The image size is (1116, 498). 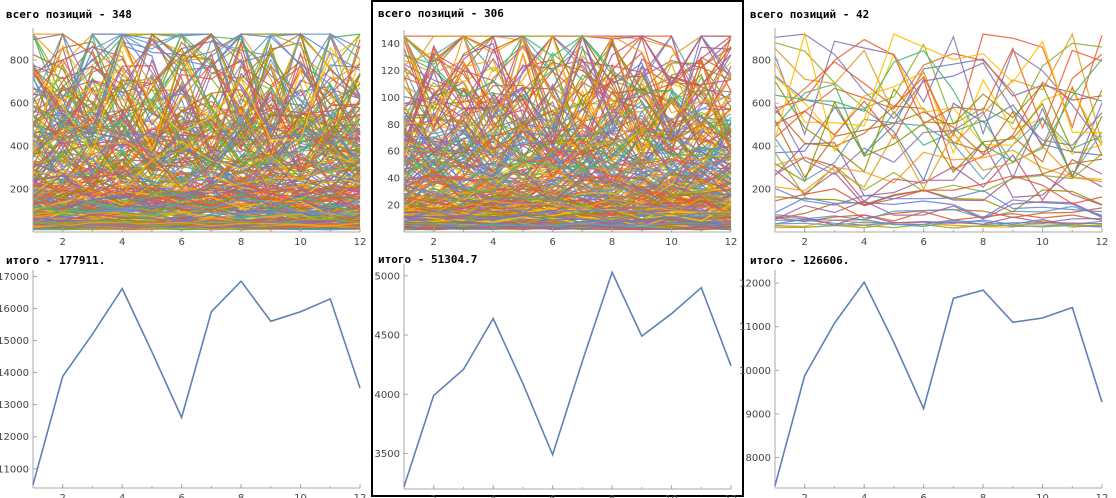 I want to click on y-tick-label: 15000, so click(x=14, y=341).